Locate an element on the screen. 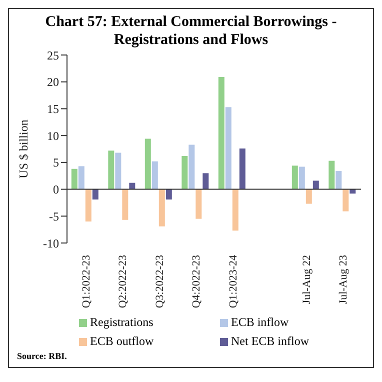  y-tick-label: 10 is located at coordinates (53, 135).